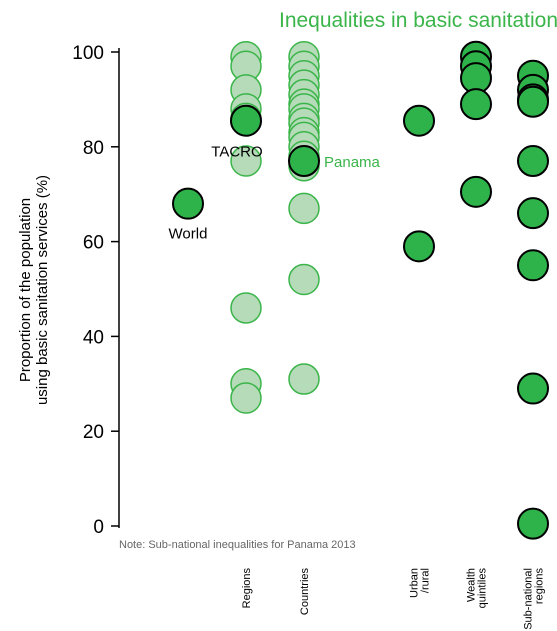  Describe the element at coordinates (42, 290) in the screenshot. I see `y-axis-label-line2: using basic sanitation services (%)` at that location.